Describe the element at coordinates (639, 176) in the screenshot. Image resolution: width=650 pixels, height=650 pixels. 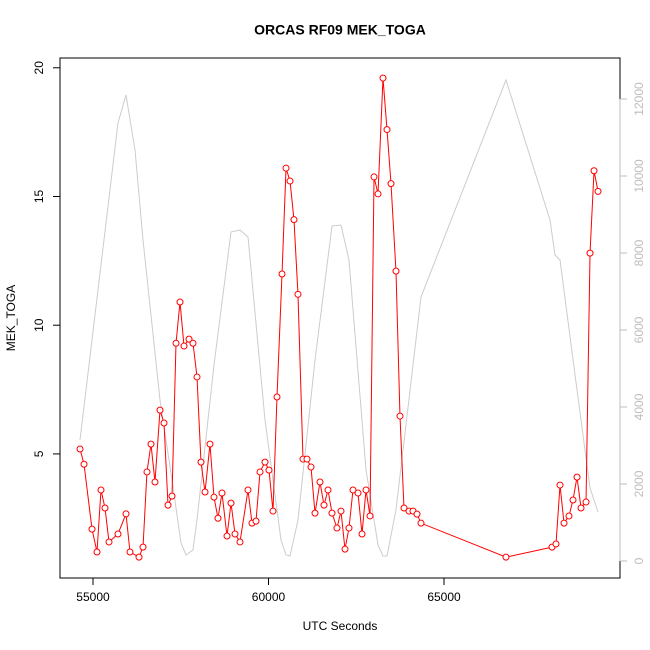
I see `y2-tick-label: 10000` at that location.